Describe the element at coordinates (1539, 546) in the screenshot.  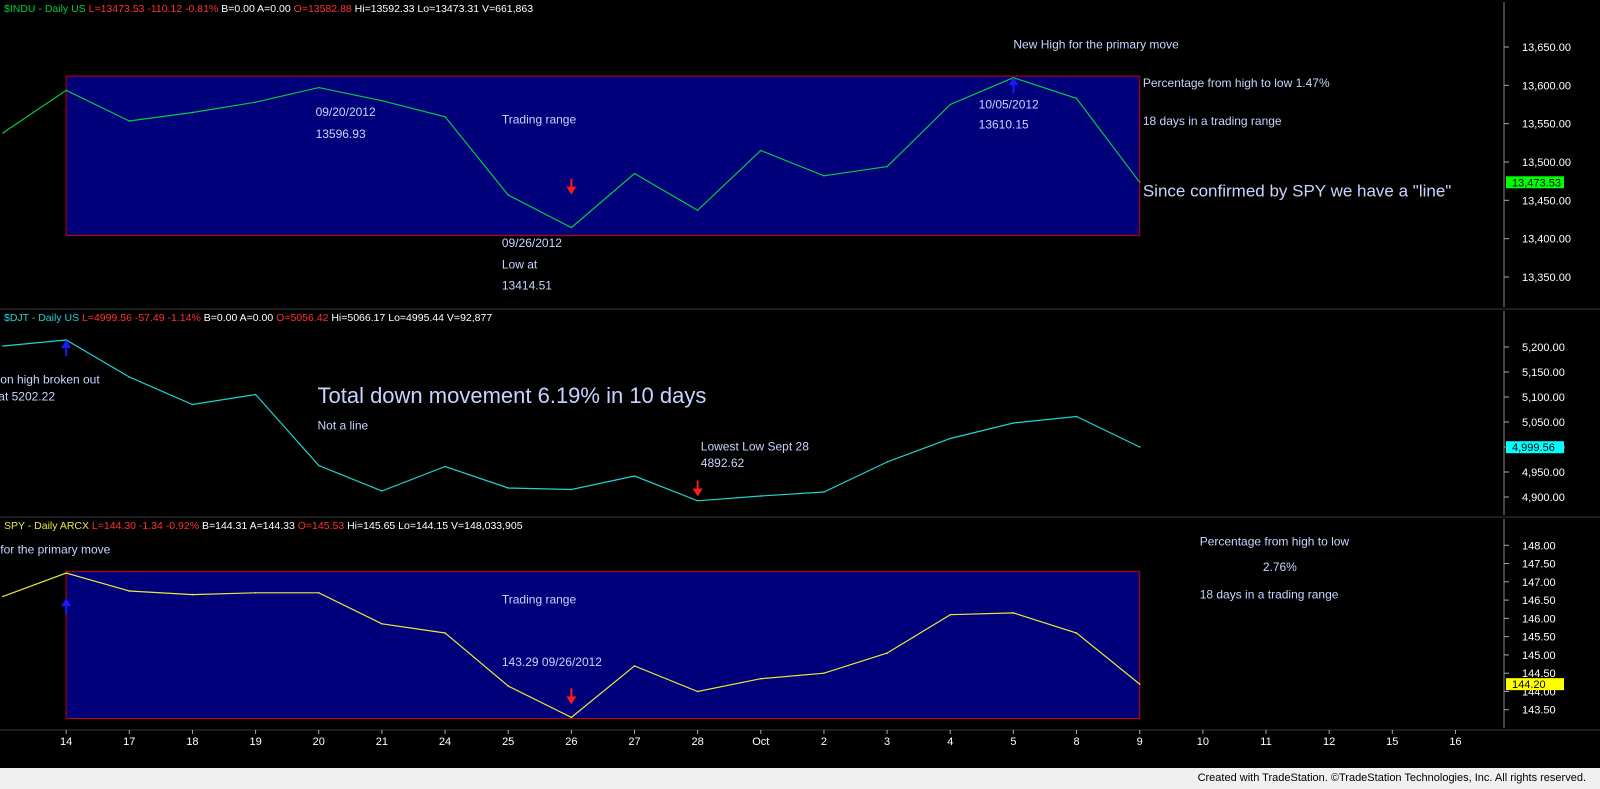
I see `y-tick-label: 148.00` at that location.